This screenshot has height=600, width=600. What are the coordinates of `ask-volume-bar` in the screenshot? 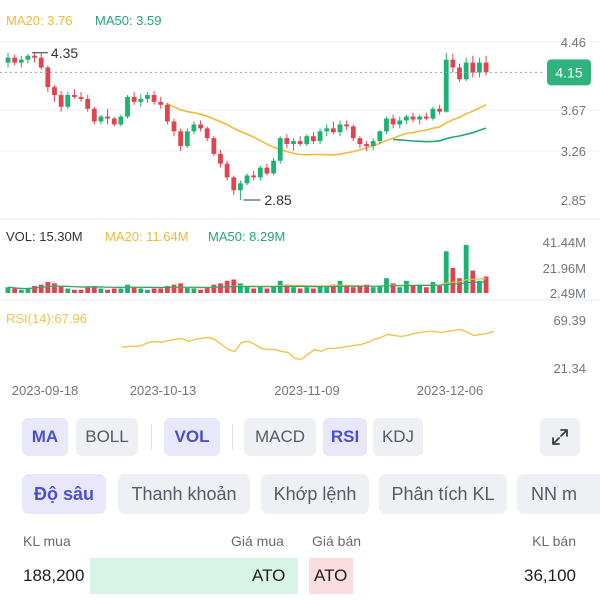 It's located at (331, 576).